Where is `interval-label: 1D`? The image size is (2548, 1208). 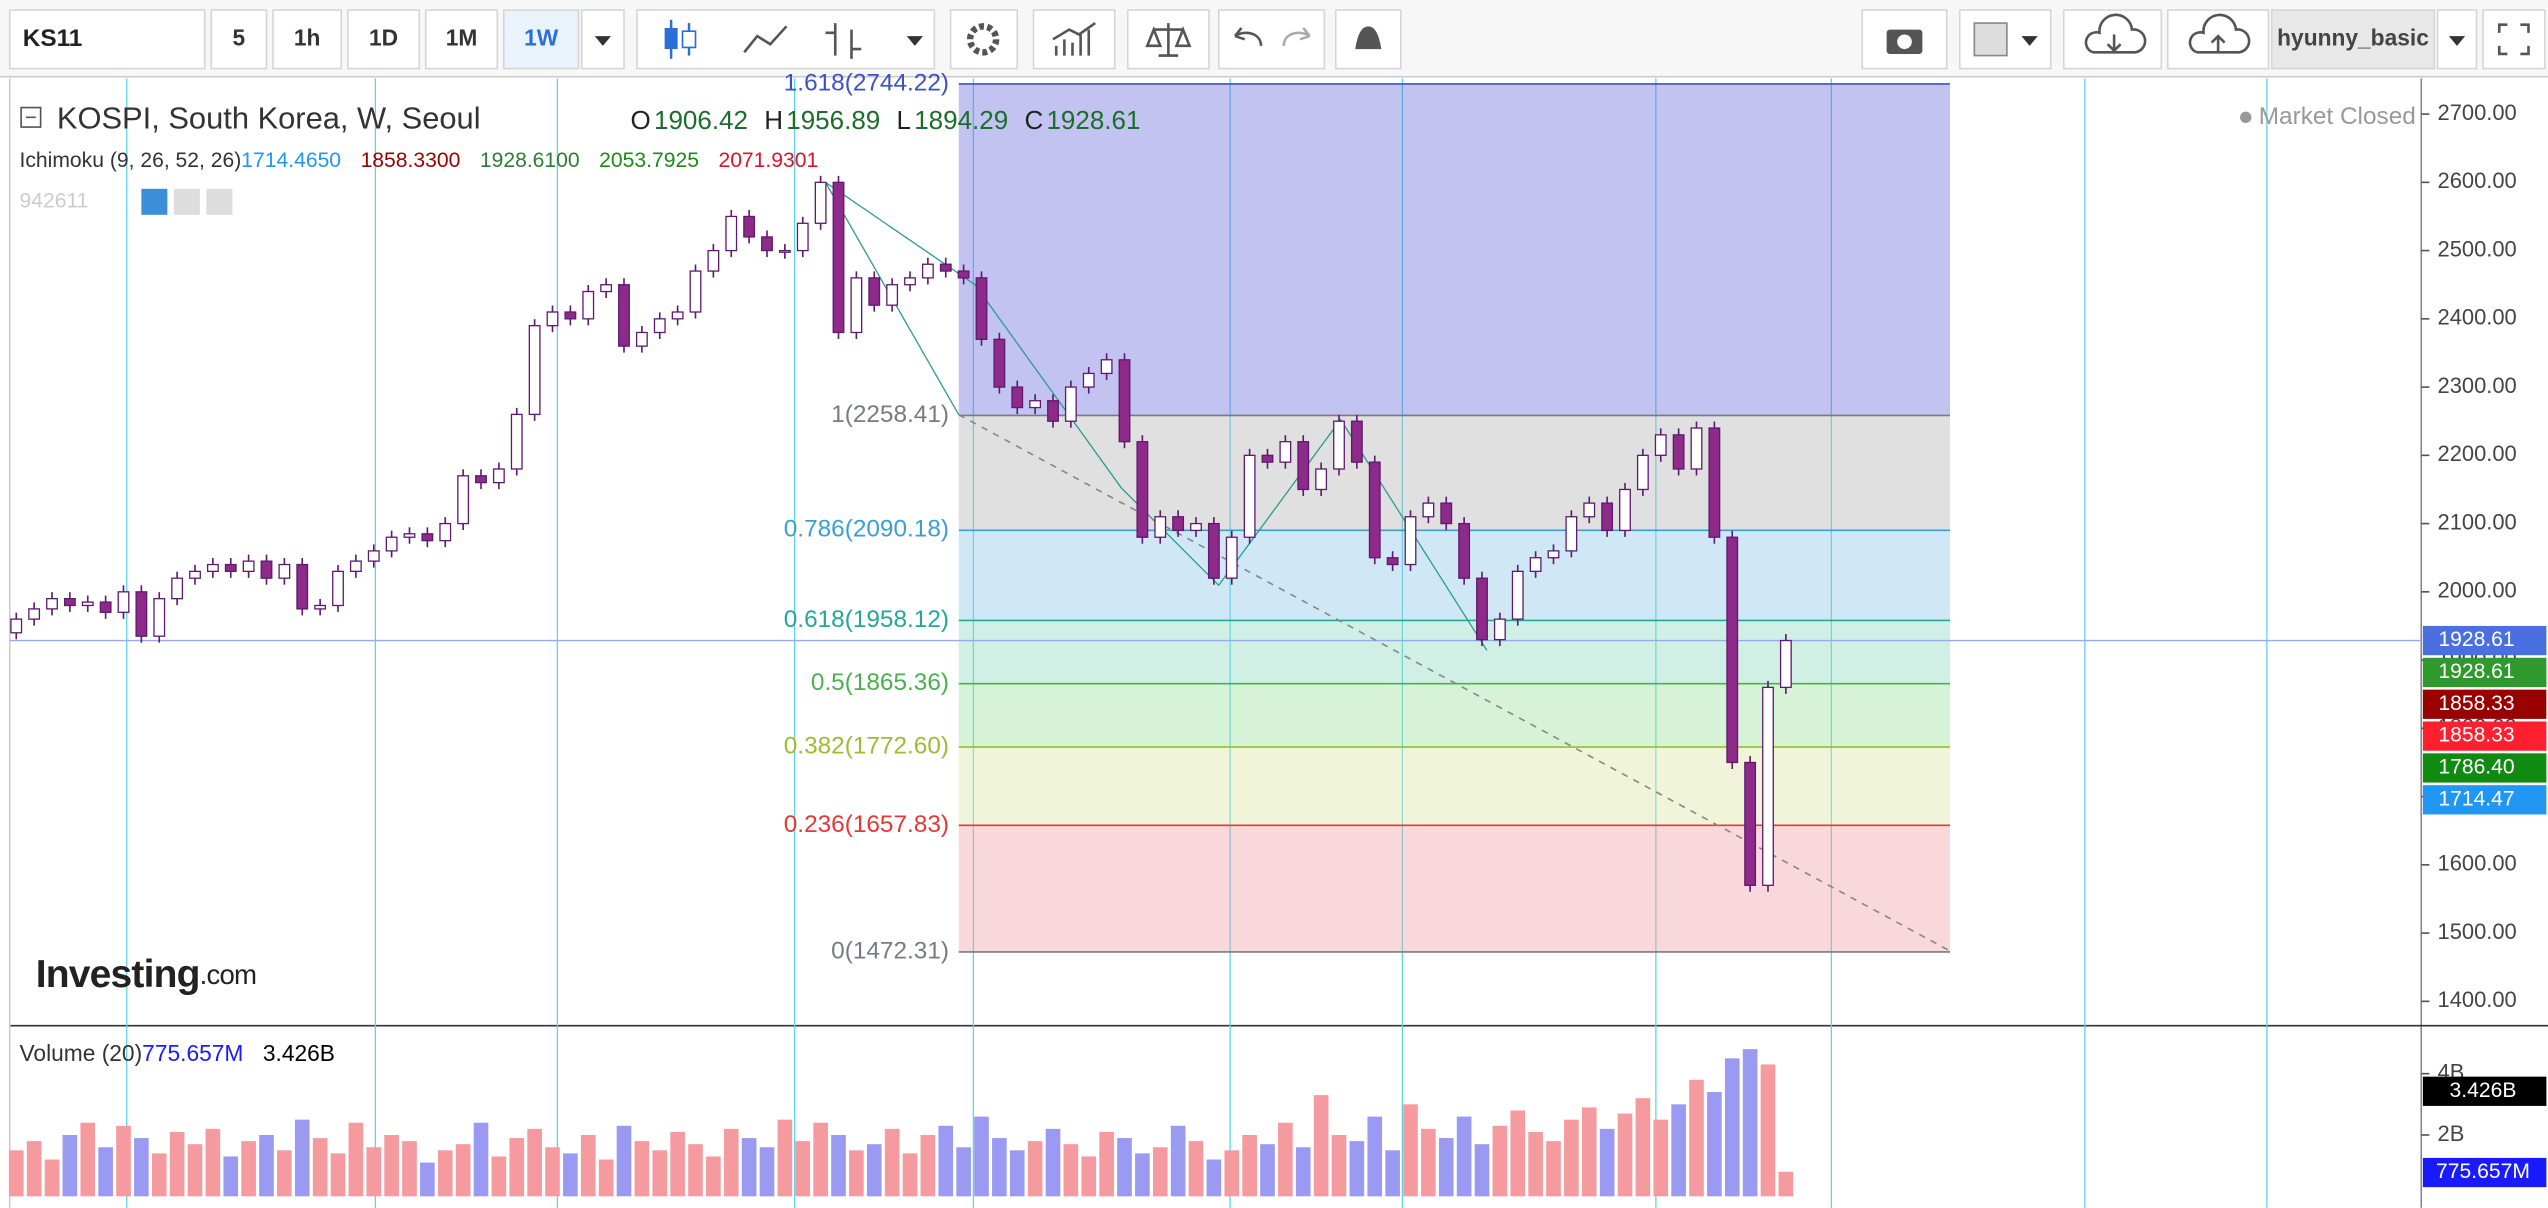
interval-label: 1D is located at coordinates (383, 37).